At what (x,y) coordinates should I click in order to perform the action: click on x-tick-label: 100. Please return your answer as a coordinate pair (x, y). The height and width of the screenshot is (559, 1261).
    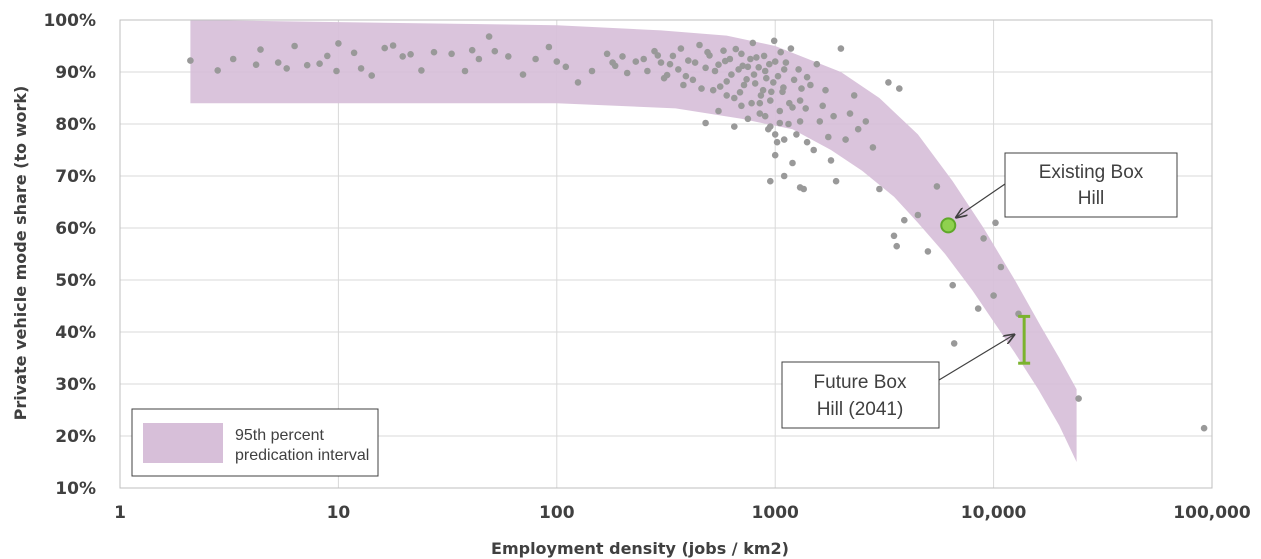
    Looking at the image, I should click on (557, 513).